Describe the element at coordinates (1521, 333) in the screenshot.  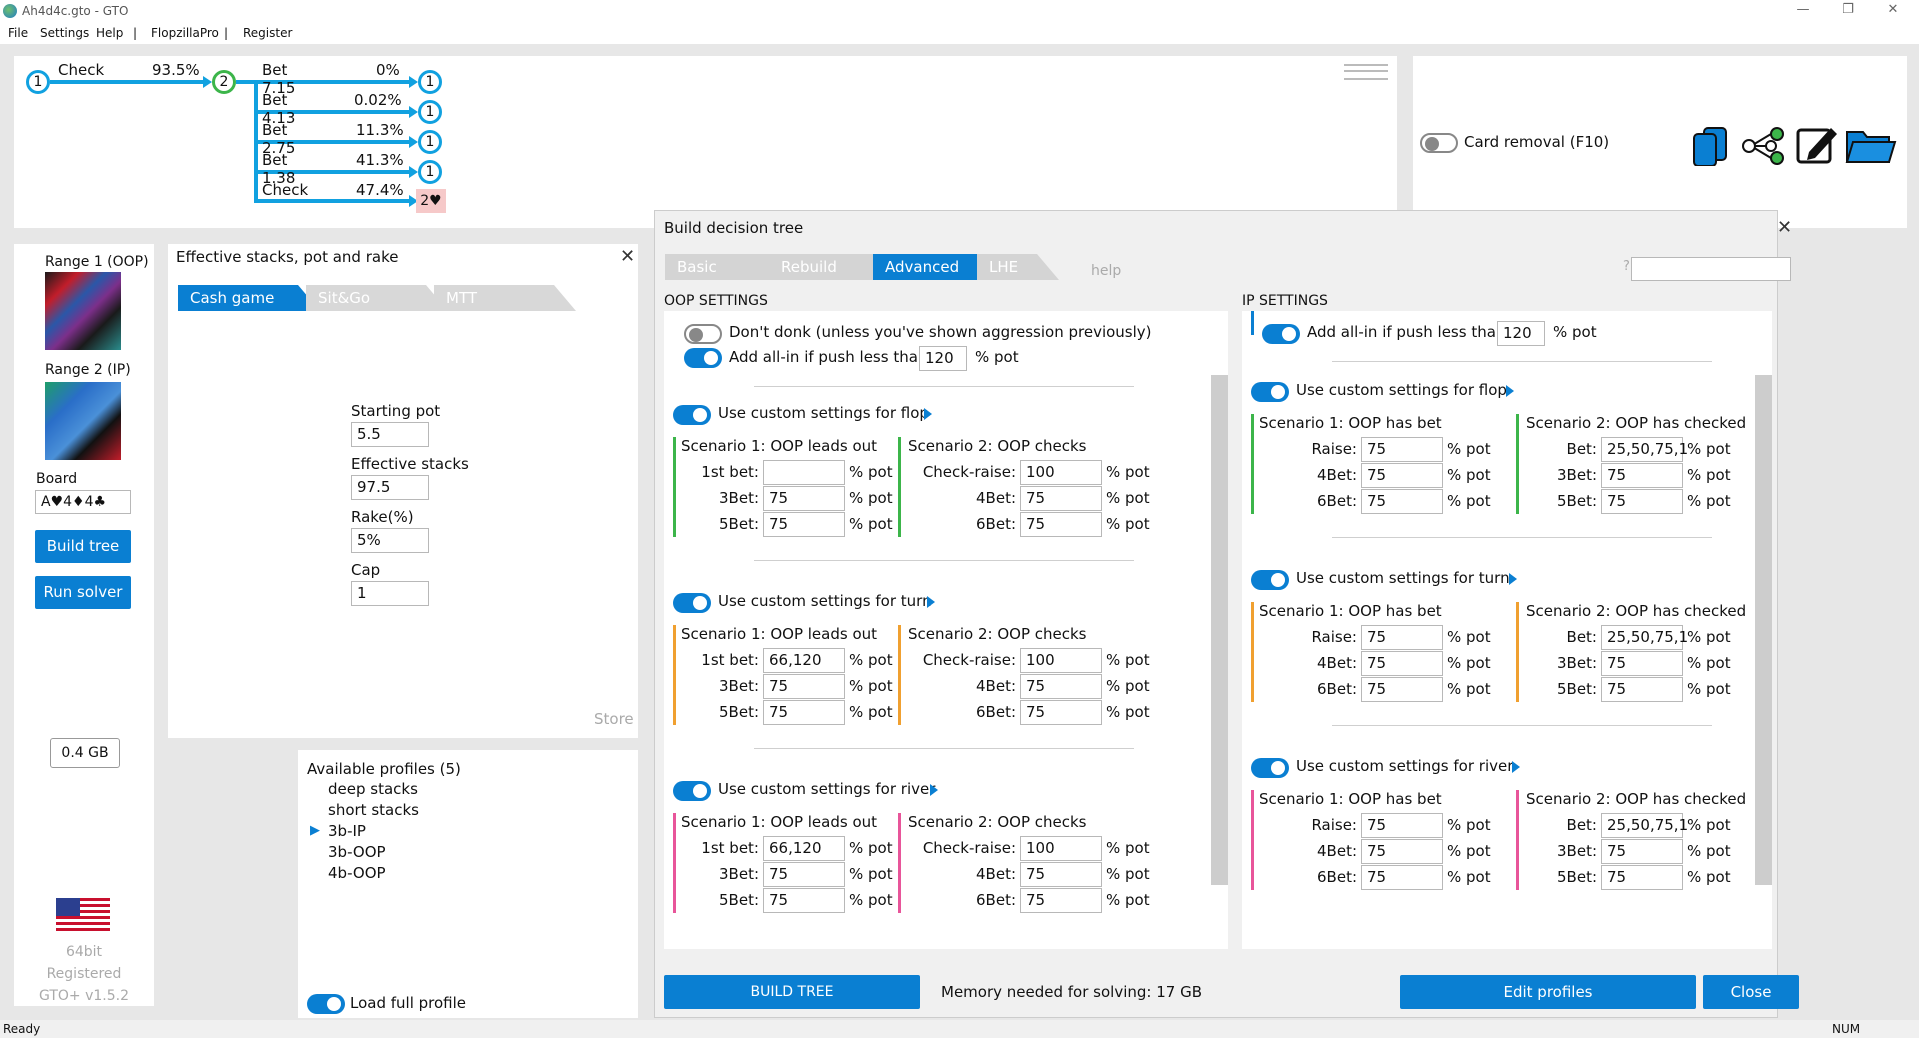
I see `ip-allin-input: 120` at that location.